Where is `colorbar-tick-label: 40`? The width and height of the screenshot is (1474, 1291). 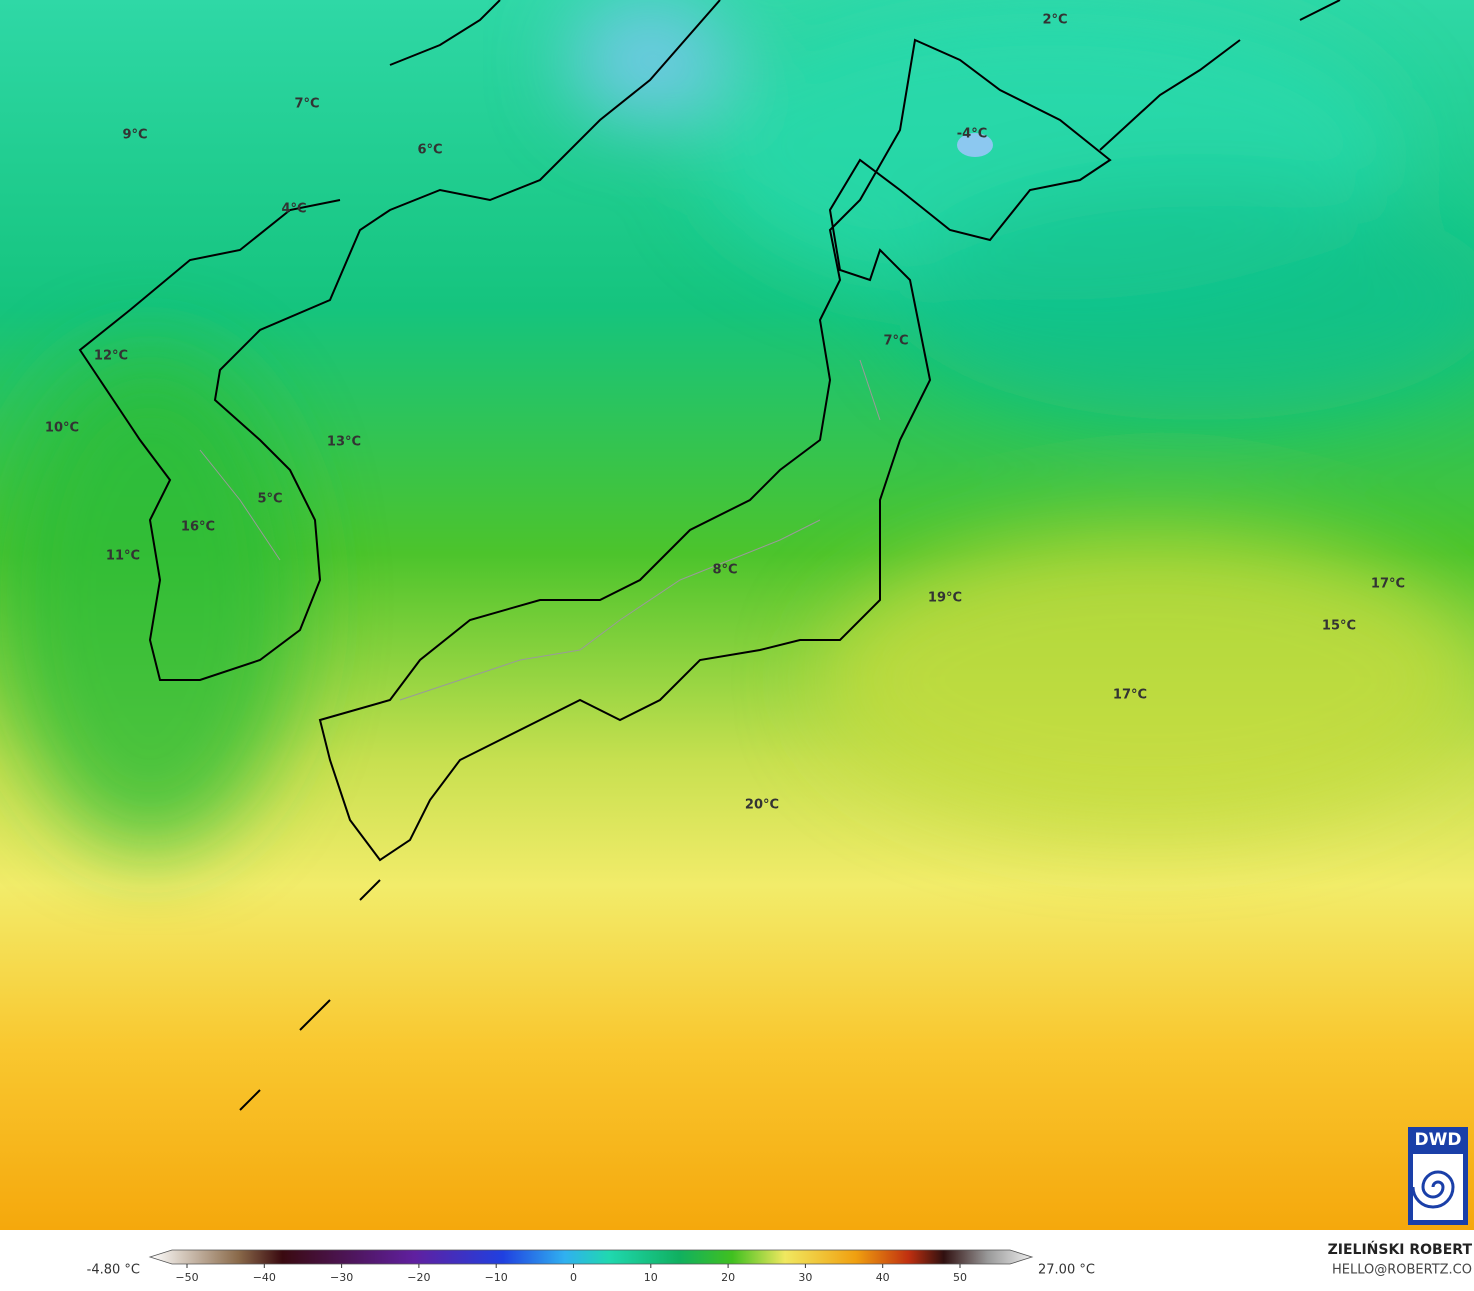 colorbar-tick-label: 40 is located at coordinates (883, 1277).